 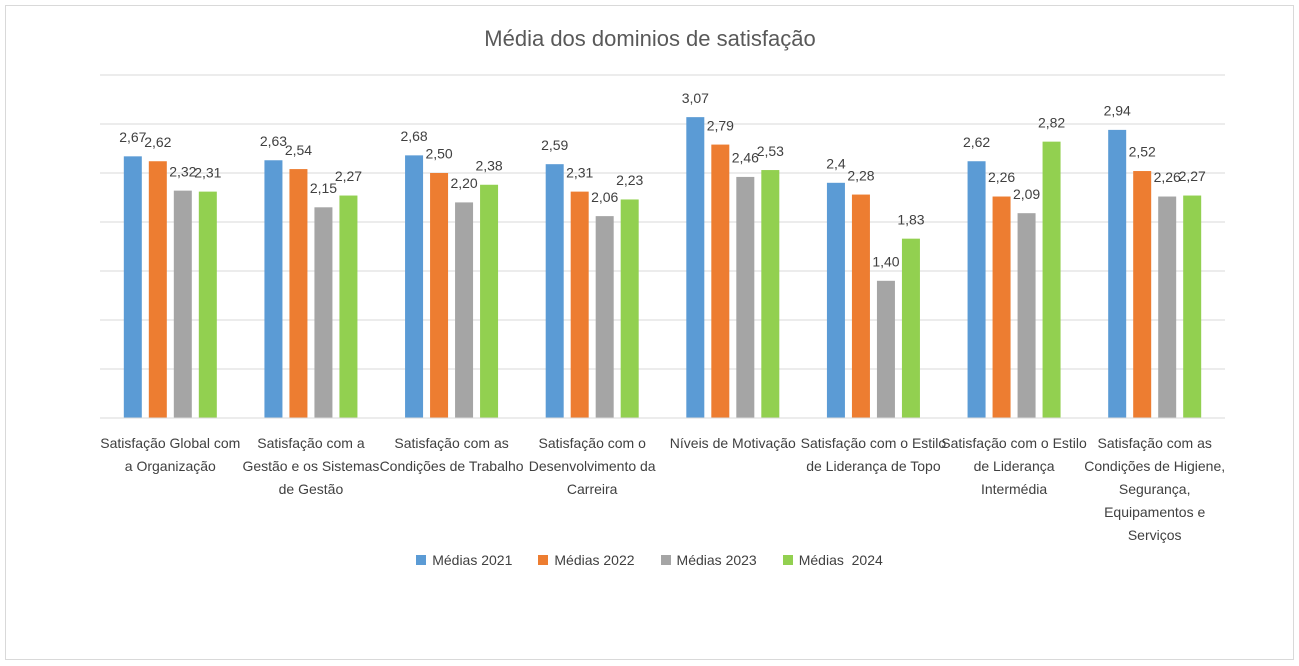 I want to click on data-label: 2,59, so click(x=554, y=145).